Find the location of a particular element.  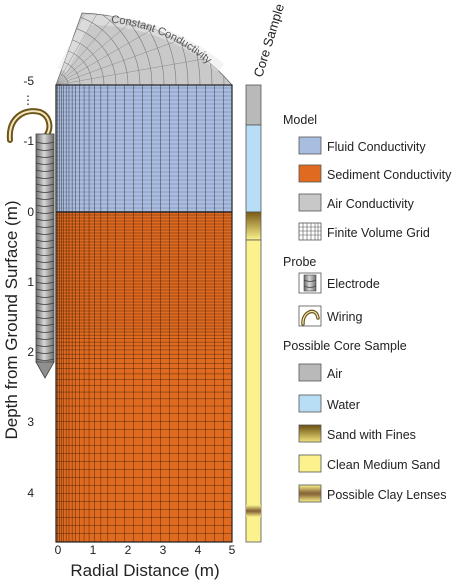

x-axis-title: Radial Distance (m) is located at coordinates (144, 570).